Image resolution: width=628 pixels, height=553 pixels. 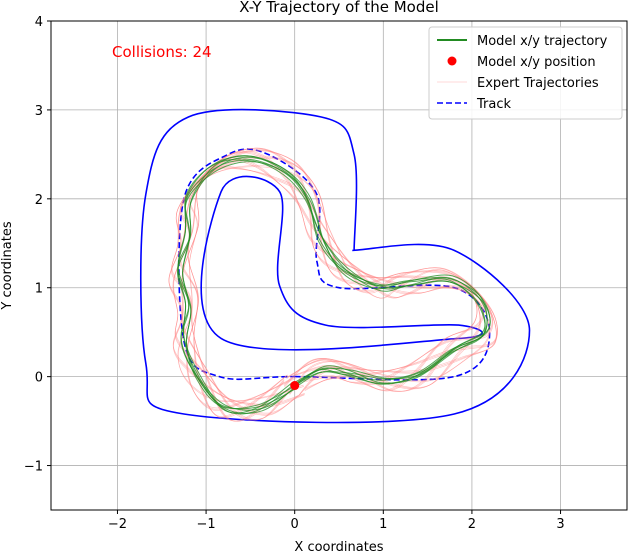 What do you see at coordinates (39, 289) in the screenshot?
I see `y-tick-label: 1` at bounding box center [39, 289].